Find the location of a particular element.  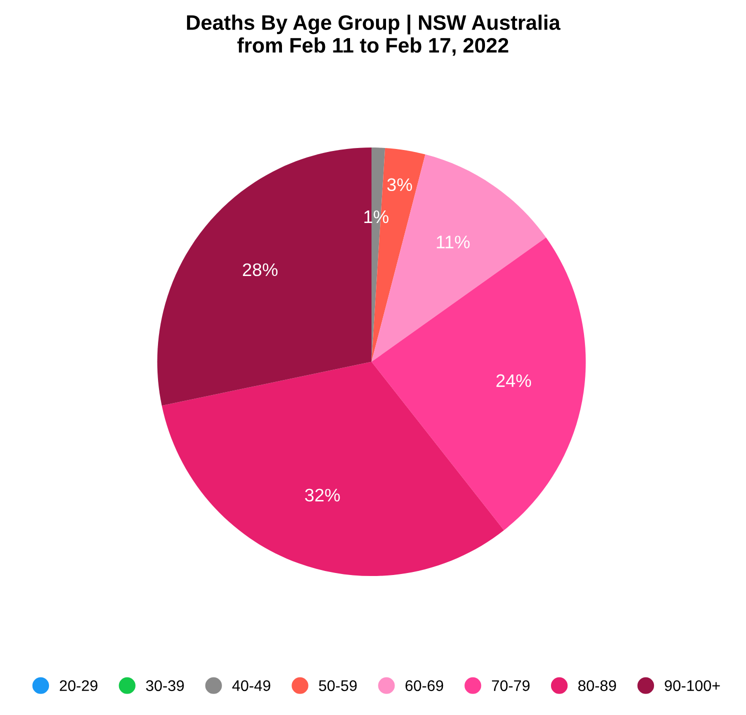

legend-label: 30-39 is located at coordinates (165, 686).